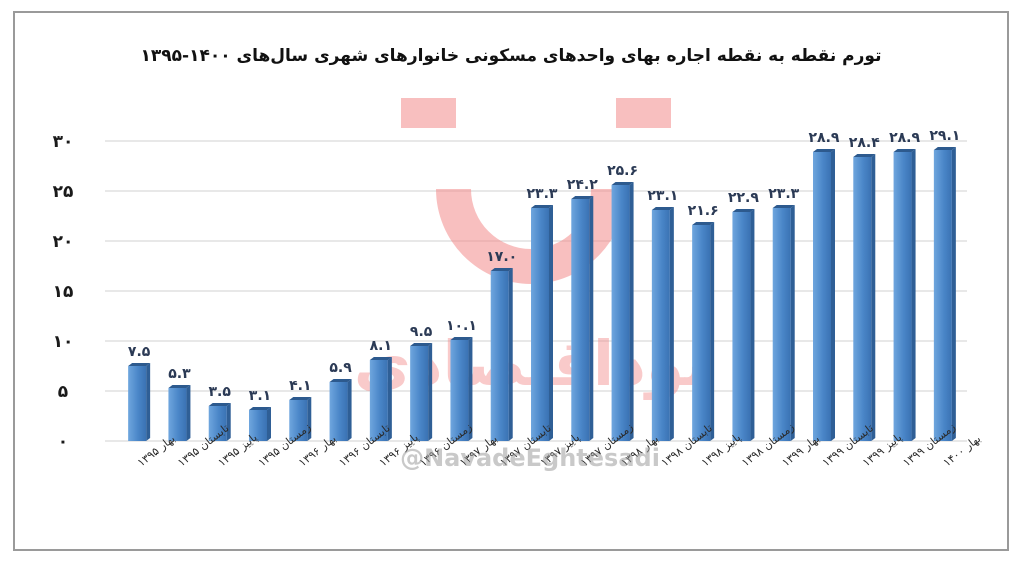  What do you see at coordinates (743, 198) in the screenshot?
I see `data-label: ۲۲.۹` at bounding box center [743, 198].